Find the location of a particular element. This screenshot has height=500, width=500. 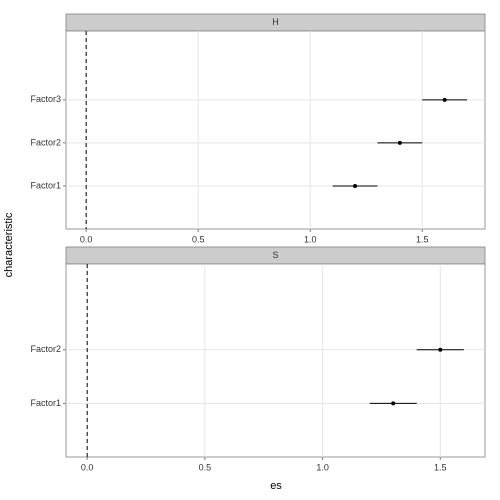

y-tick-label: Factor3 is located at coordinates (45, 99).